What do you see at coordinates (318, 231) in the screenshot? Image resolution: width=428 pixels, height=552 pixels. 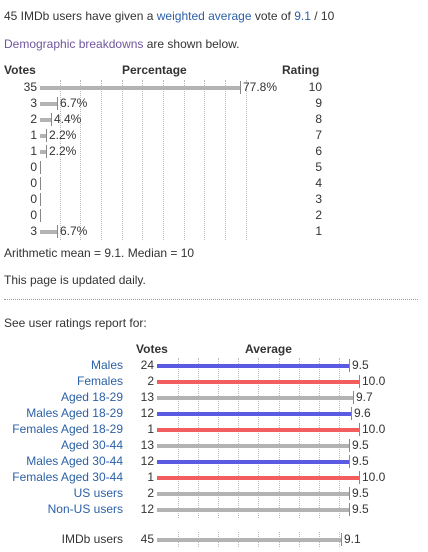 I see `histogram-rating: 1` at bounding box center [318, 231].